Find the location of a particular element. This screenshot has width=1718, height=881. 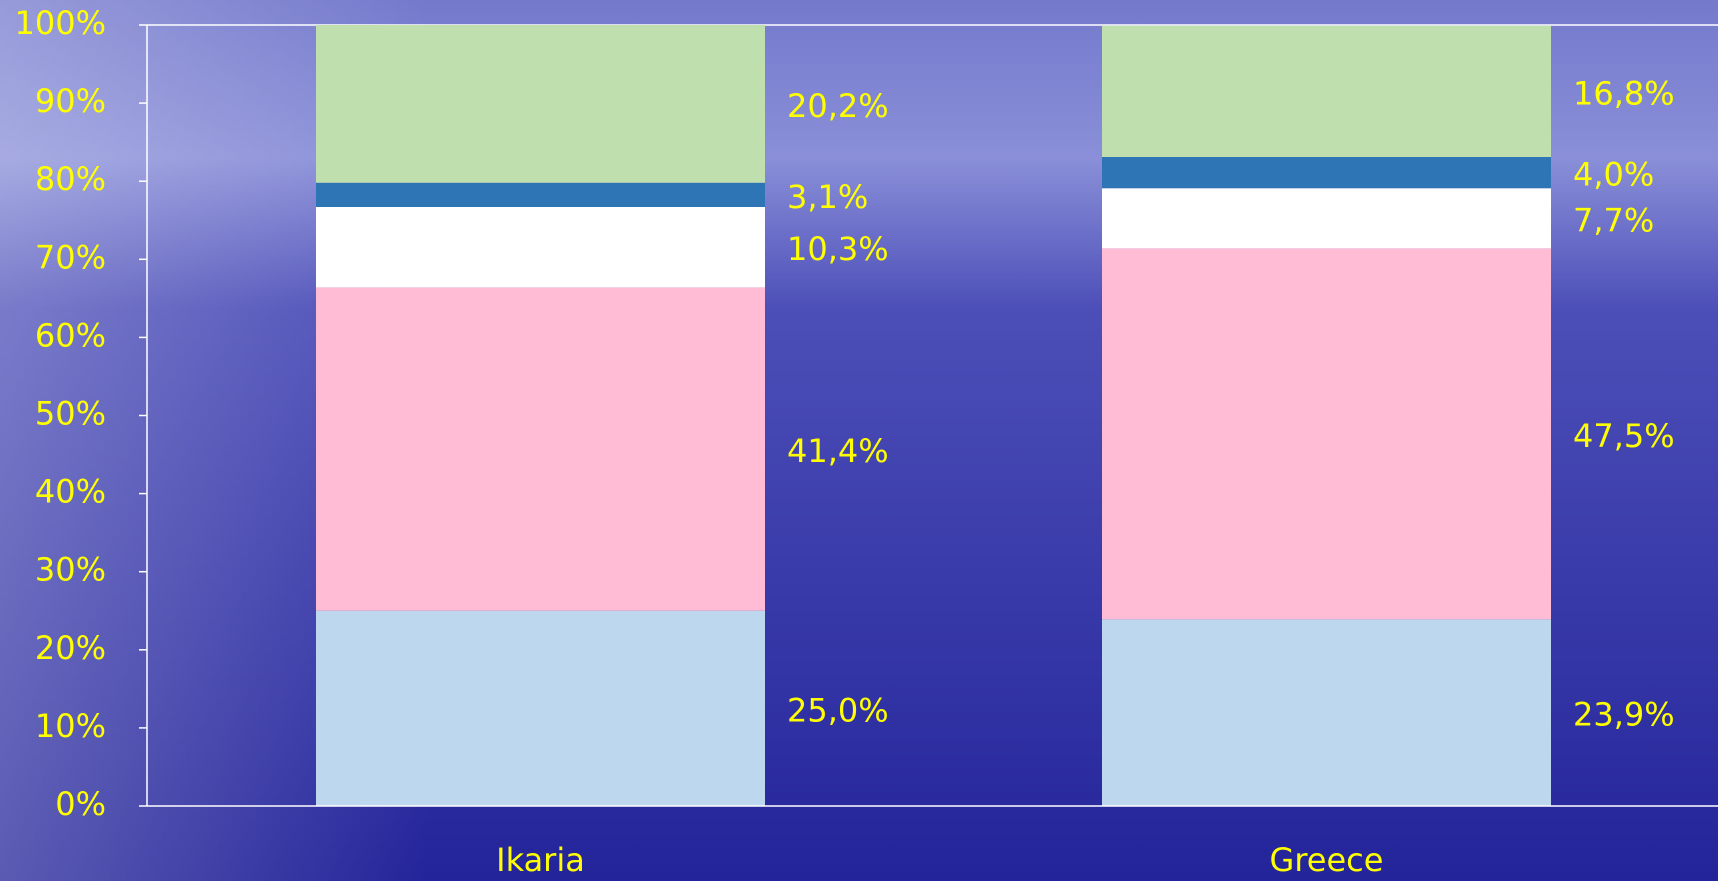

data-label: 10,3% is located at coordinates (838, 249).